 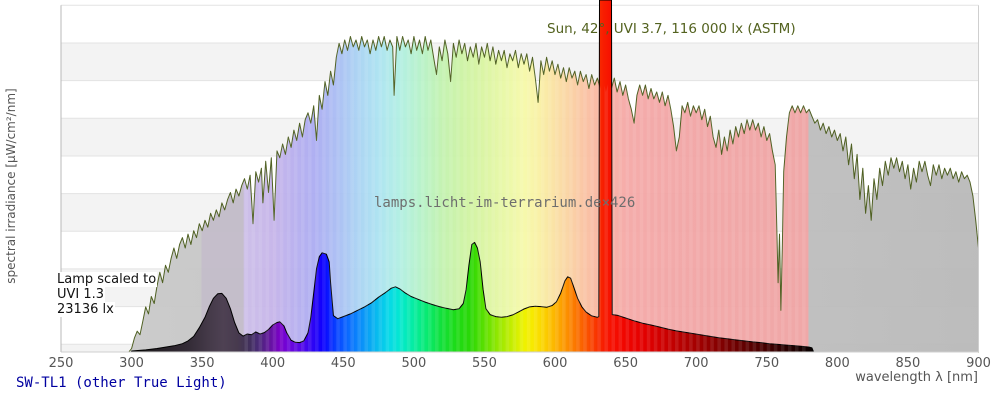 I want to click on y-axis-label: spectral irradiance [µW/cm²/nm], so click(x=11, y=186).